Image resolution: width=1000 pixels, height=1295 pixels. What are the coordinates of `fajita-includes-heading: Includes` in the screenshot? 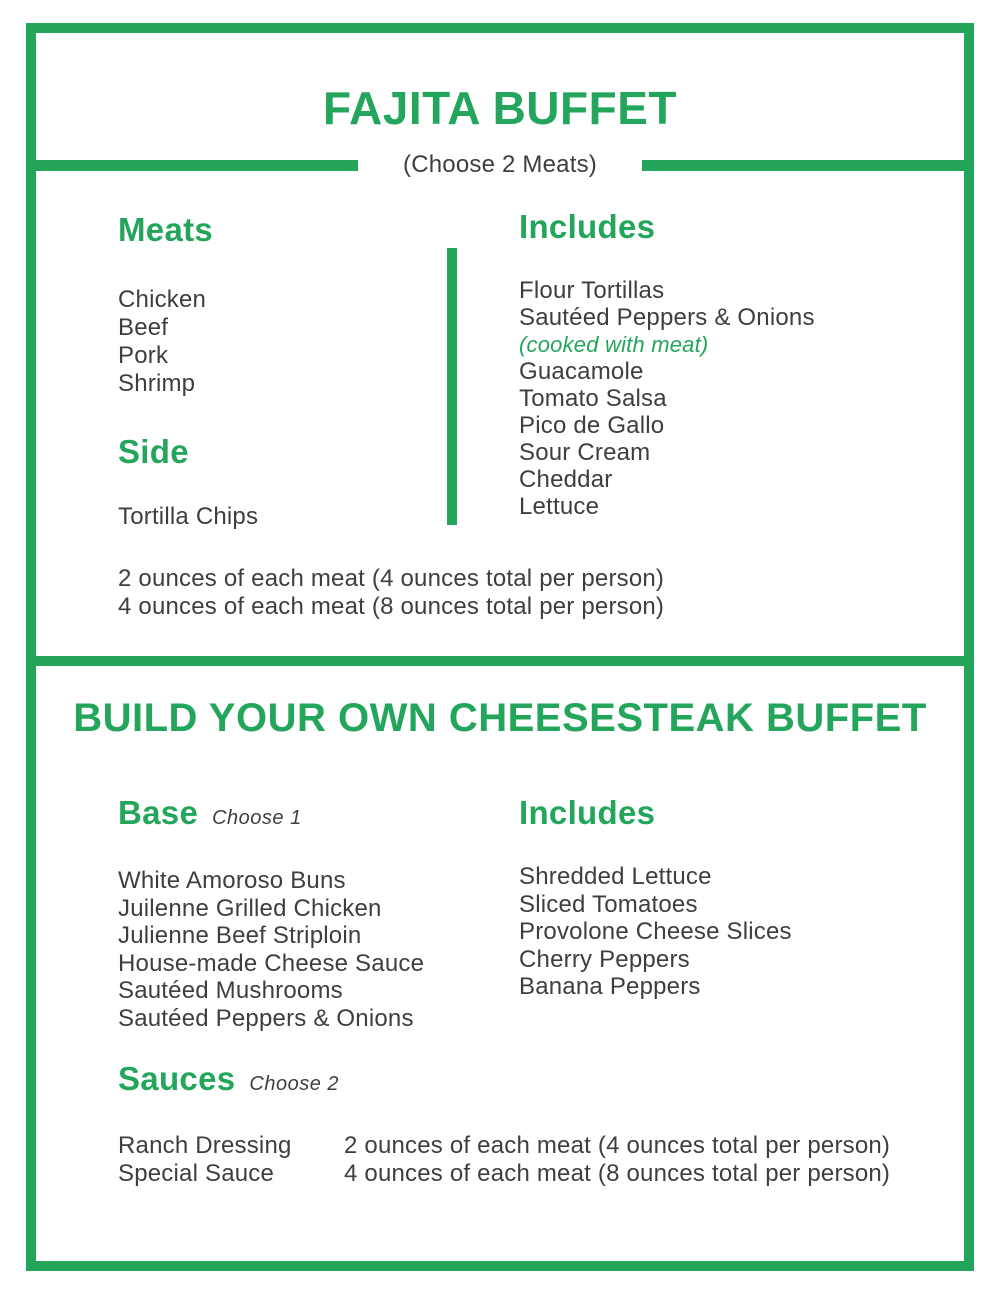 It's located at (587, 226).